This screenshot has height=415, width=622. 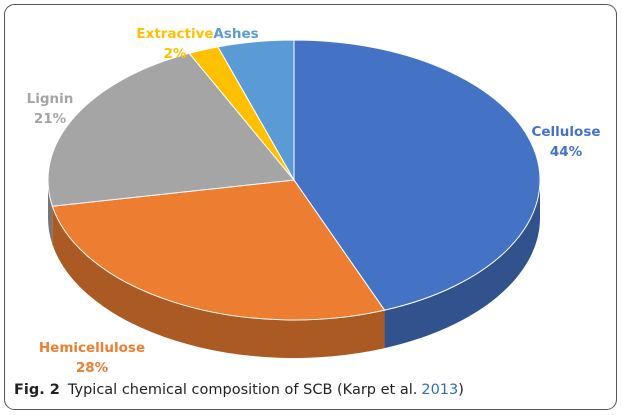 I want to click on slice-label: Ashes, so click(x=235, y=34).